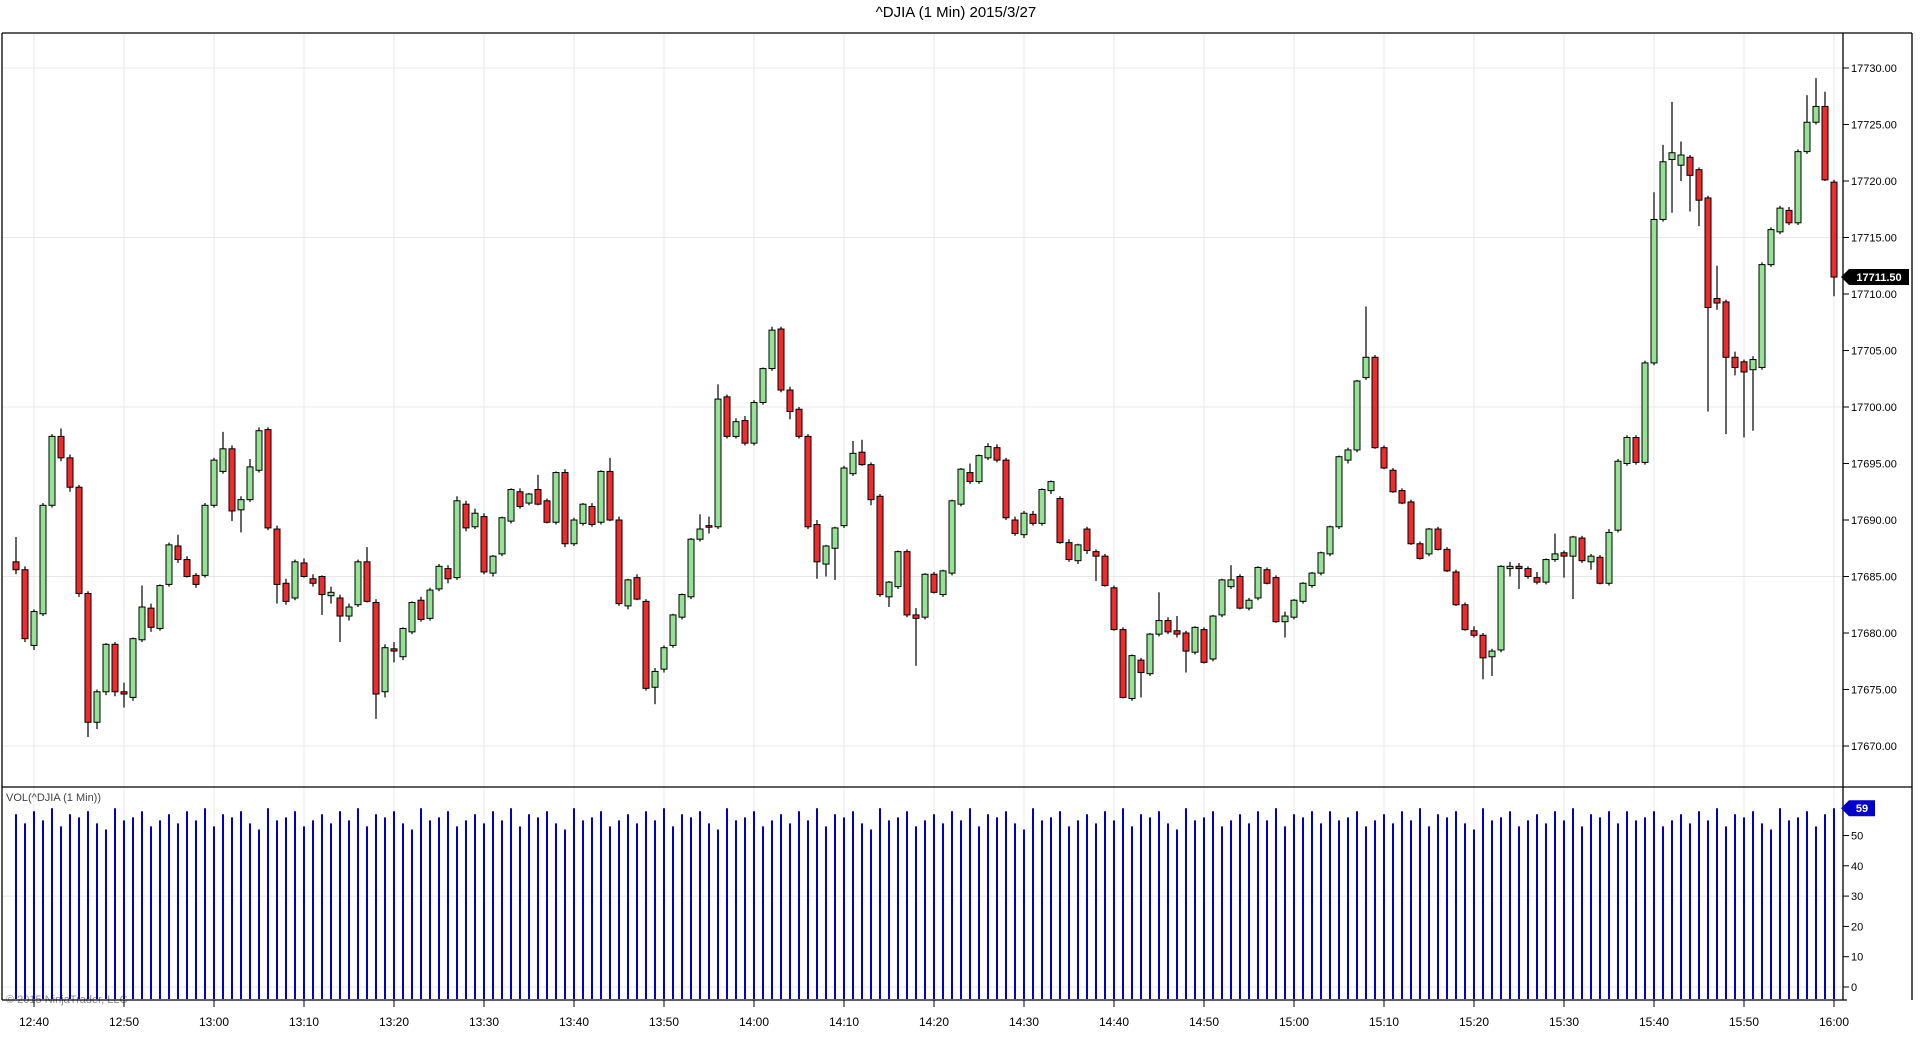 The width and height of the screenshot is (1920, 1060). Describe the element at coordinates (1744, 1022) in the screenshot. I see `time-axis-label: 15:50` at that location.